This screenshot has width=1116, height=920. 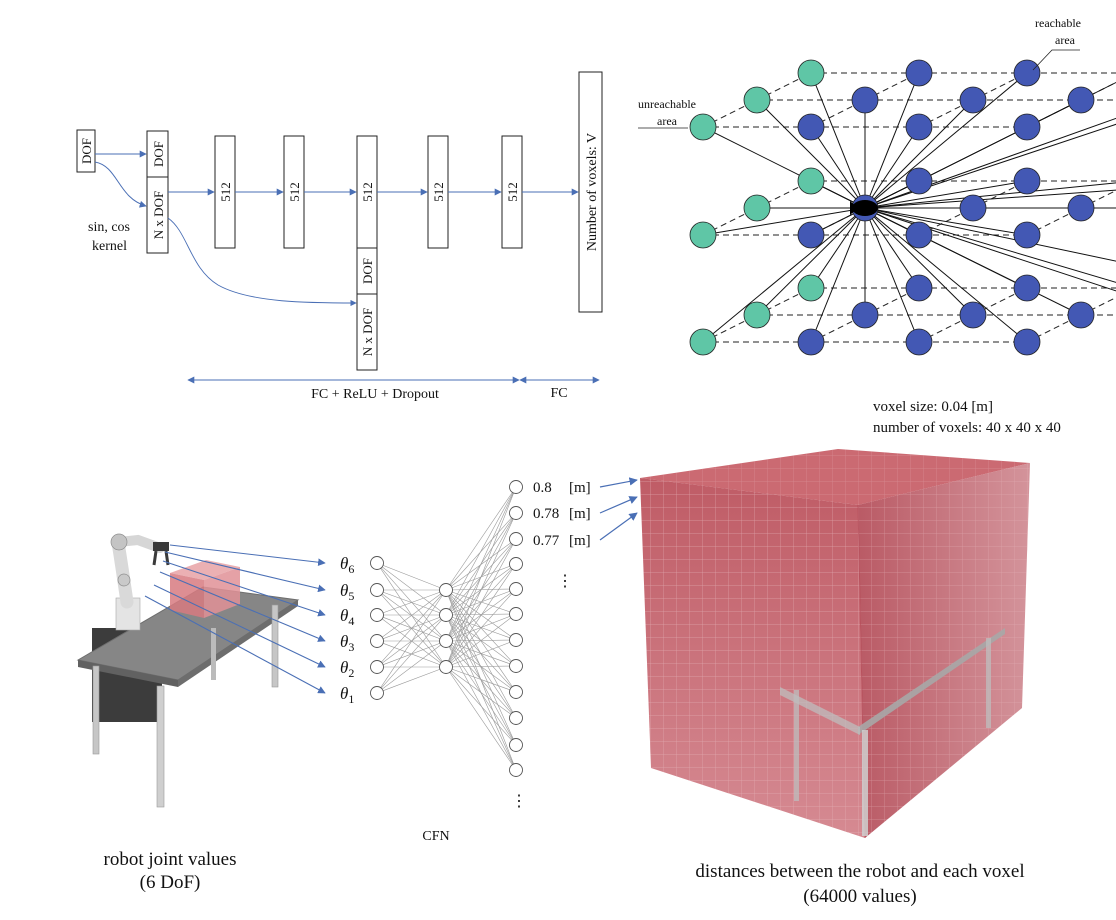 What do you see at coordinates (160, 746) in the screenshot?
I see `table-leg-front-right` at bounding box center [160, 746].